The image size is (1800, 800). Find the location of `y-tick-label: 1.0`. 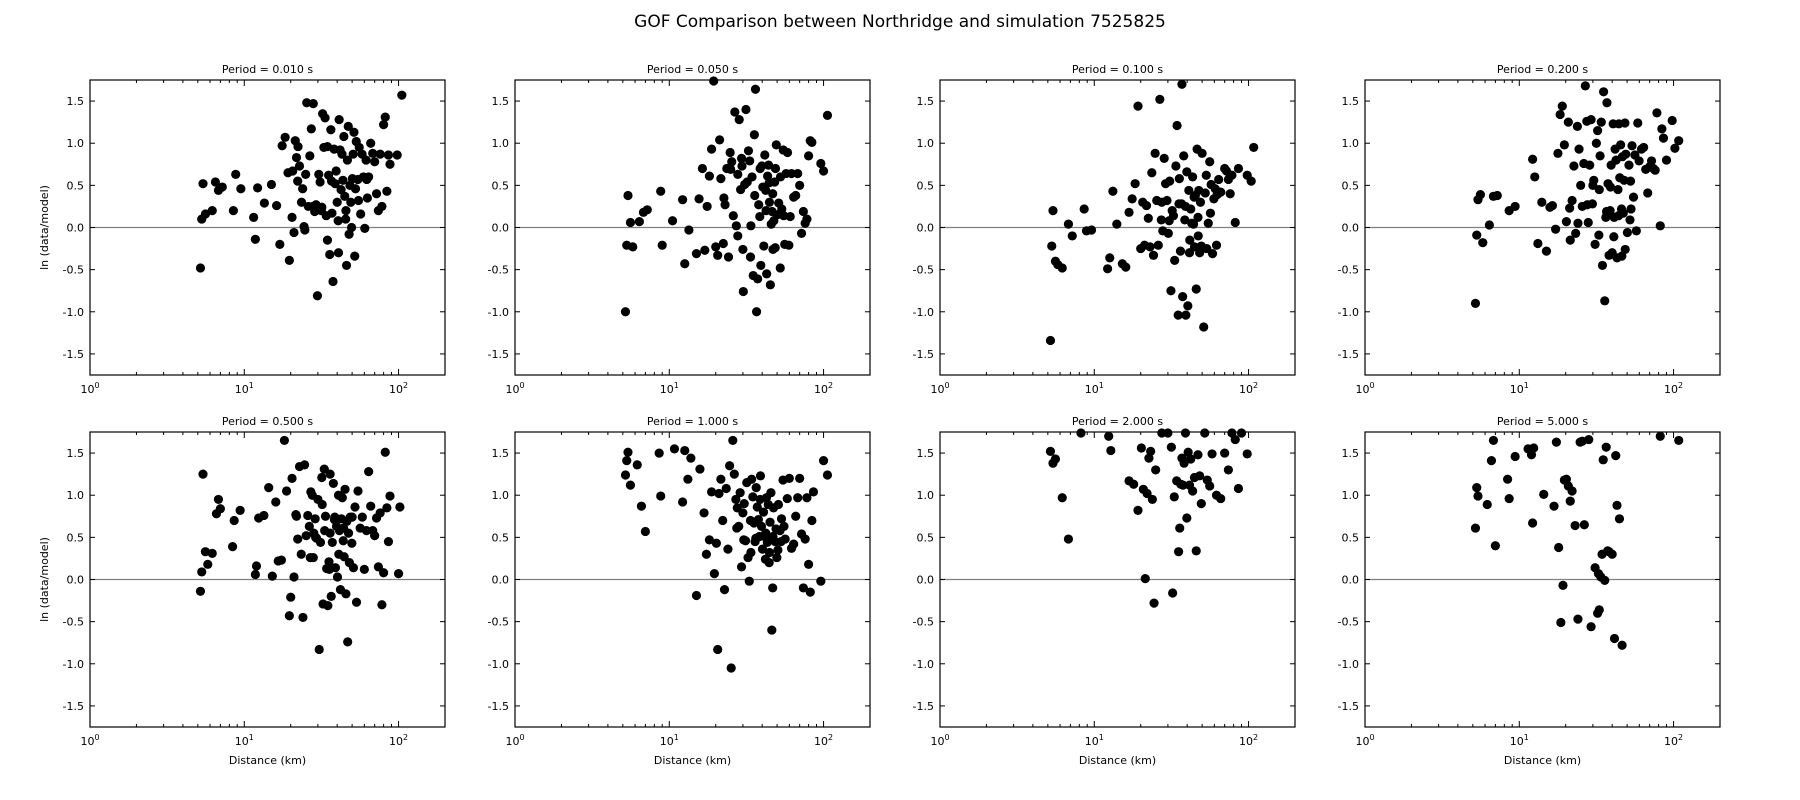

y-tick-label: 1.0 is located at coordinates (1351, 495).